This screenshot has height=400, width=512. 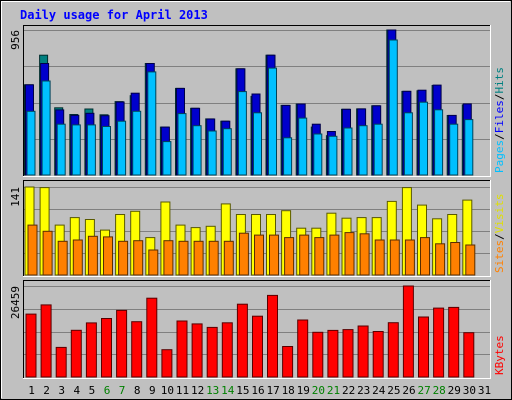 What do you see at coordinates (15, 197) in the screenshot?
I see `y-max-label: 141` at bounding box center [15, 197].